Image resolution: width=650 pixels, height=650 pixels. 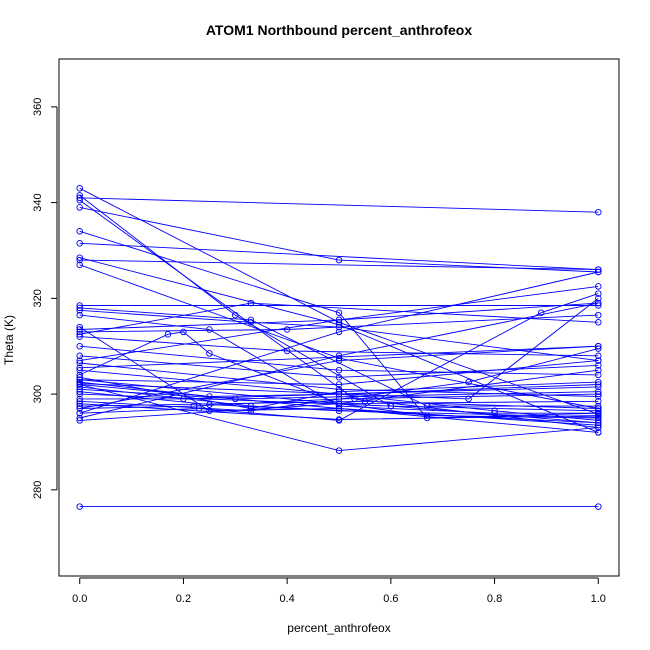 What do you see at coordinates (338, 628) in the screenshot?
I see `x-axis-label: percent_anthrofeox` at bounding box center [338, 628].